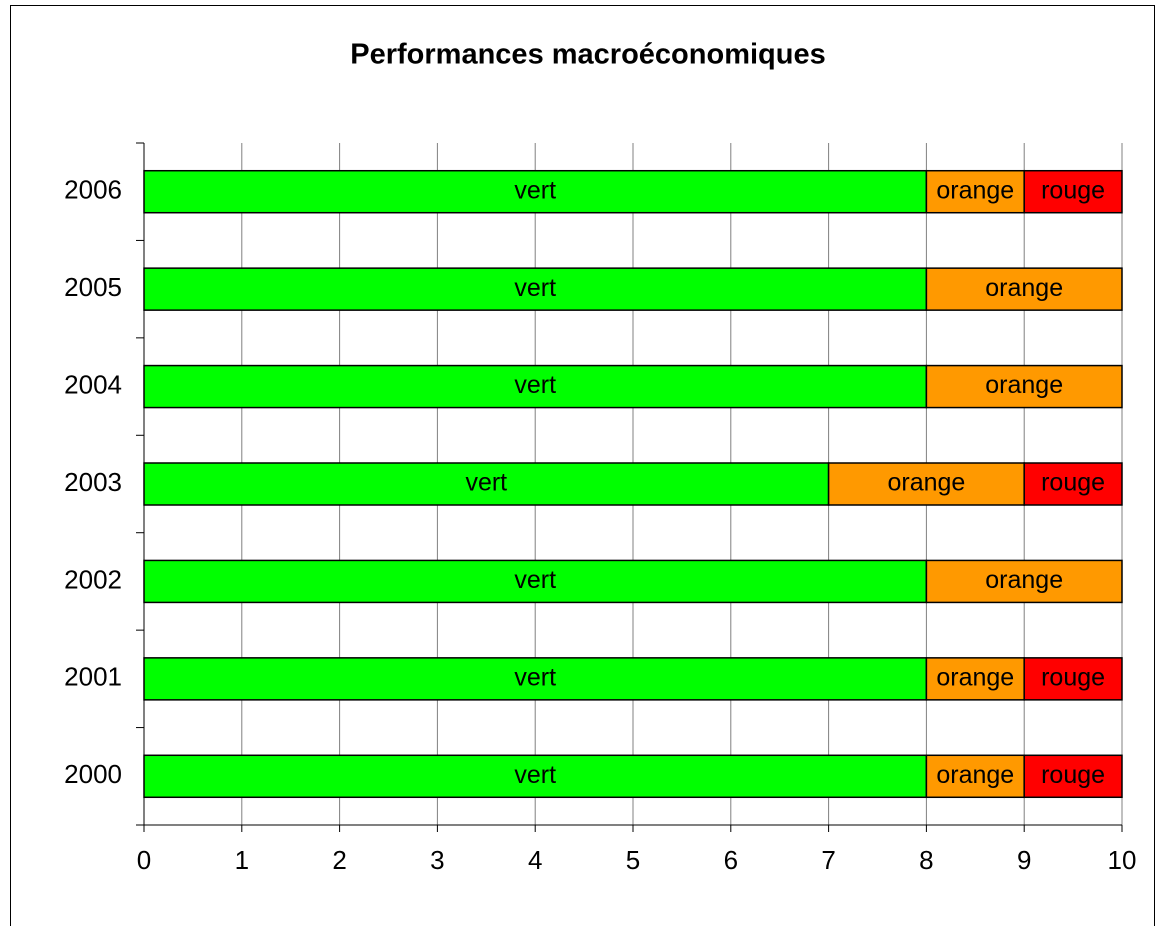  What do you see at coordinates (93, 384) in the screenshot?
I see `y-tick-label: 2004` at bounding box center [93, 384].